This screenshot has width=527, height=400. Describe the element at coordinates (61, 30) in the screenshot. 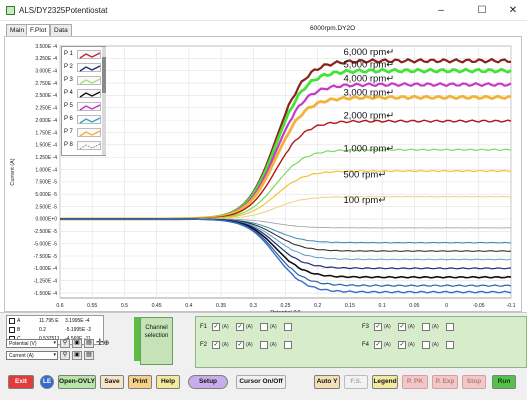

I see `tab-data: Data` at that location.